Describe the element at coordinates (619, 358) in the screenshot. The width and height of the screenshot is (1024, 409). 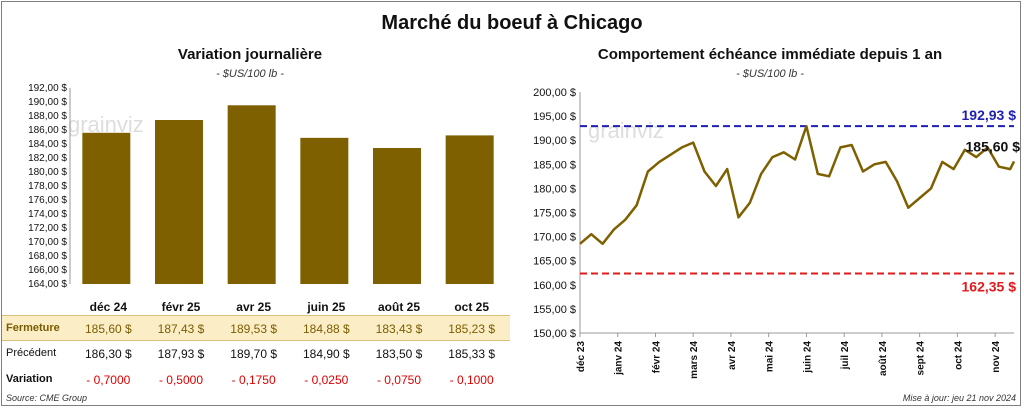
I see `line-x-tick-label: janv 24` at that location.